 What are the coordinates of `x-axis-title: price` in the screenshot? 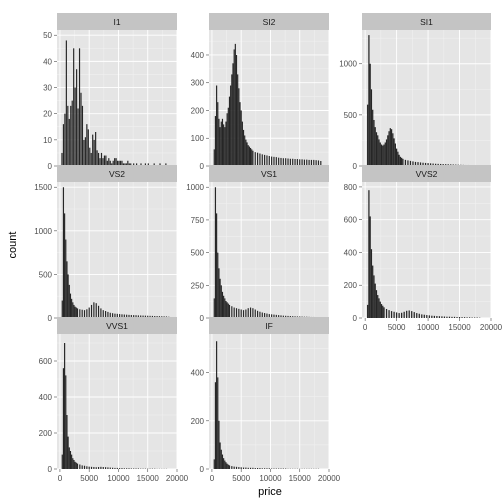 It's located at (270, 492).